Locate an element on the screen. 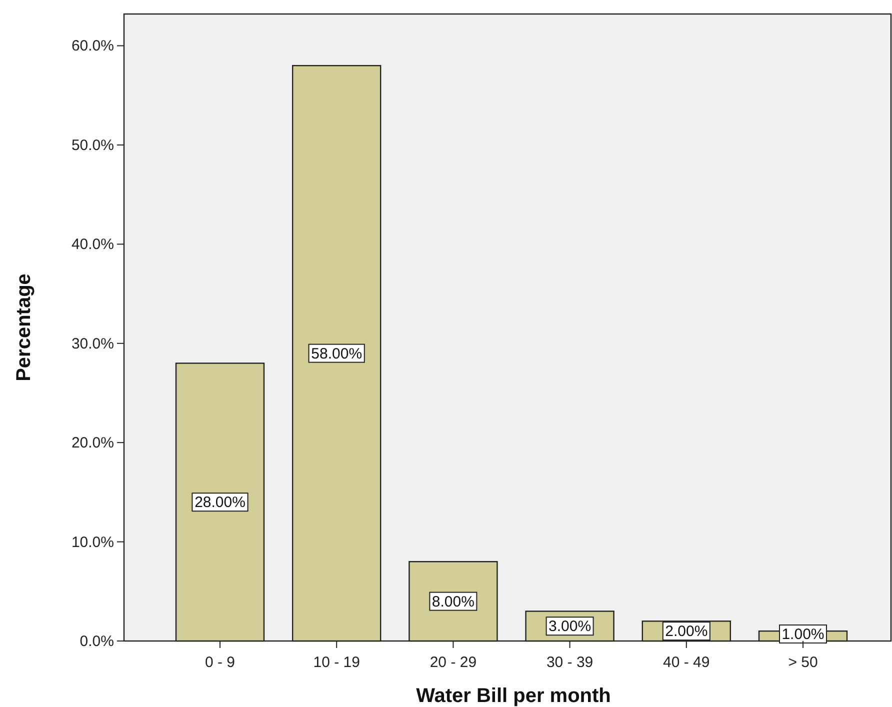 The height and width of the screenshot is (707, 892). x-tick-label: 0 - 9 is located at coordinates (220, 662).